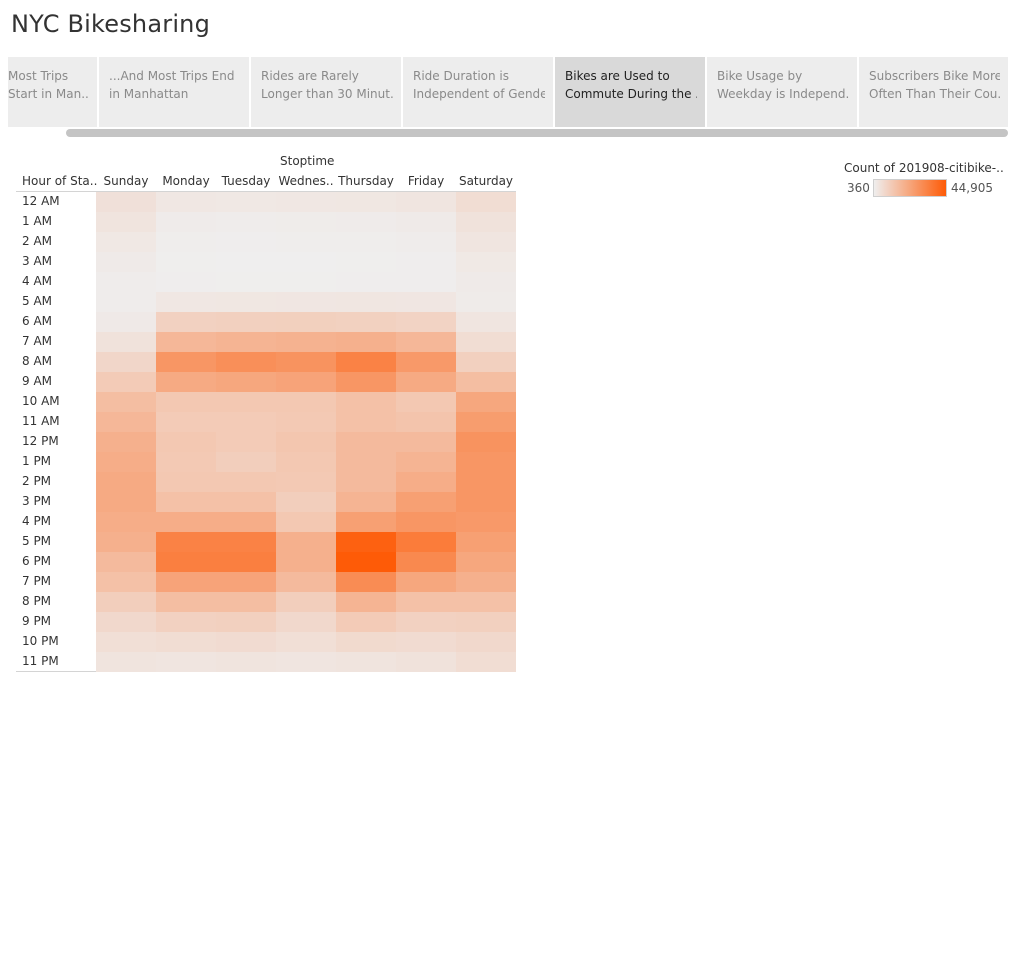 The image size is (1015, 963). Describe the element at coordinates (478, 92) in the screenshot. I see `story-tab-4: Ride Duration is Independent of Gender` at that location.